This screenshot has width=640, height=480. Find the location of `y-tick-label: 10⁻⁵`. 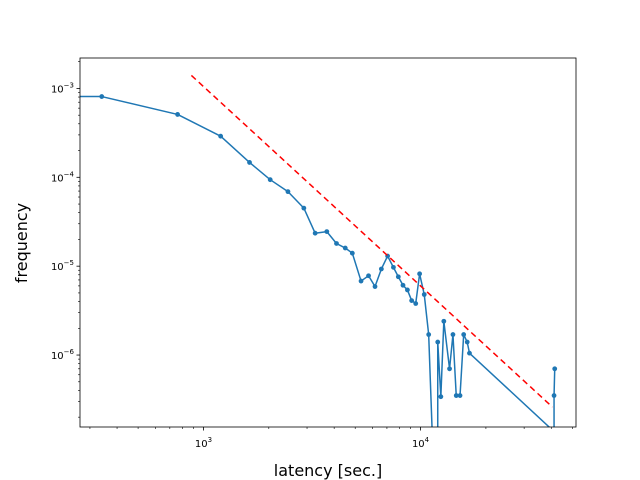

y-tick-label: 10⁻⁵ is located at coordinates (62, 266).